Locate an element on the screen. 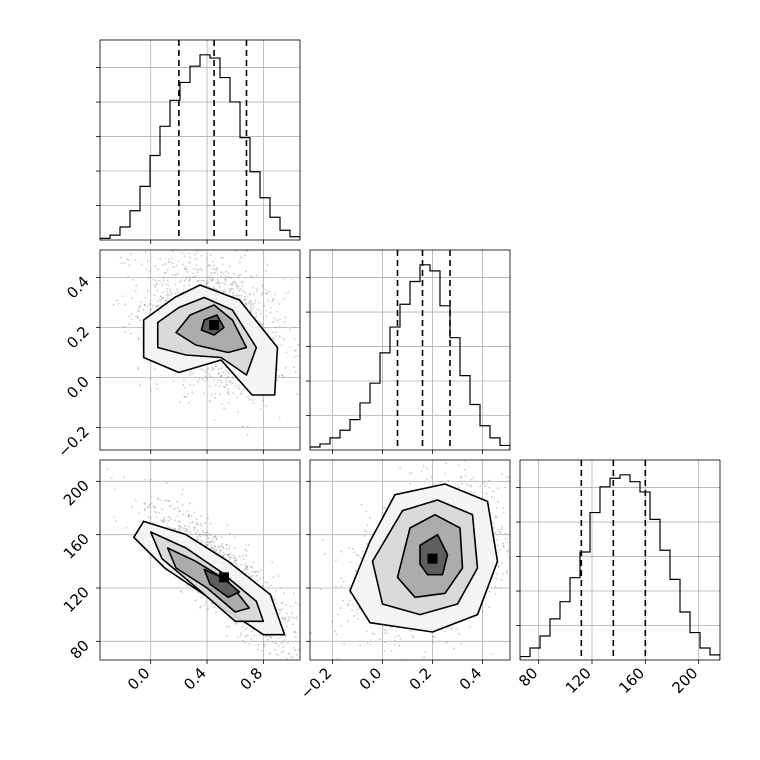  x-tick-label: 120 is located at coordinates (578, 680).